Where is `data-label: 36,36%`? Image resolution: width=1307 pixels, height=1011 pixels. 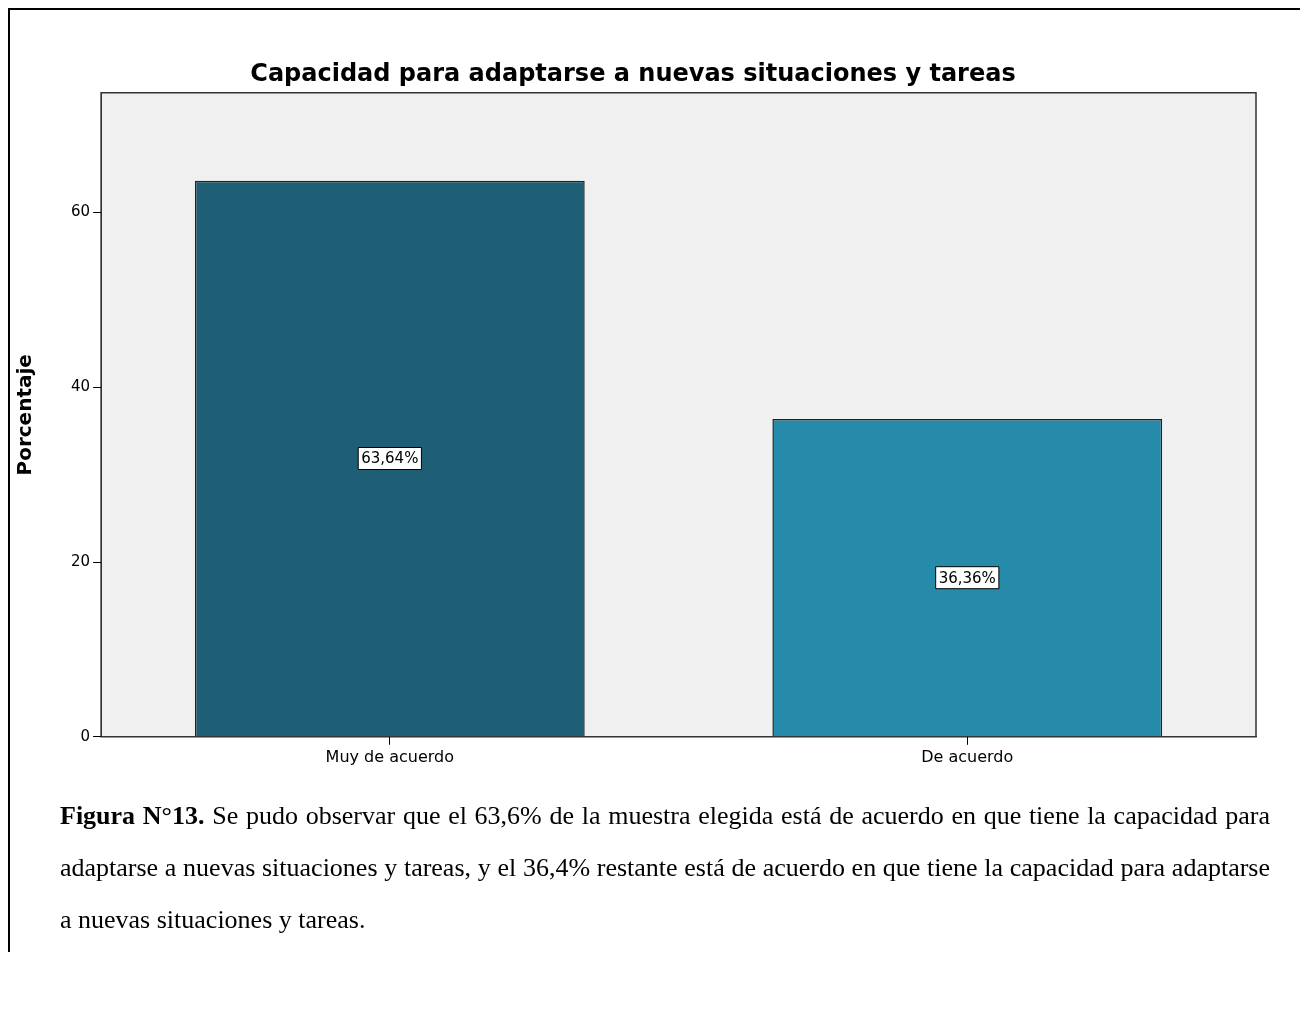
data-label: 36,36% is located at coordinates (967, 577).